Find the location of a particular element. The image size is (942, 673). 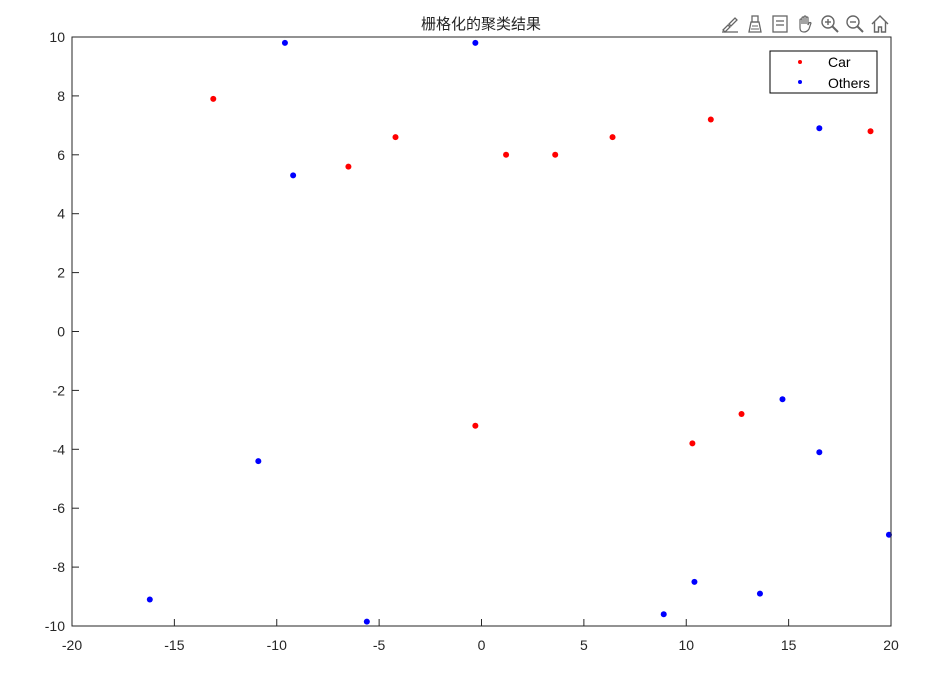

legend-label-others: Others is located at coordinates (849, 83).